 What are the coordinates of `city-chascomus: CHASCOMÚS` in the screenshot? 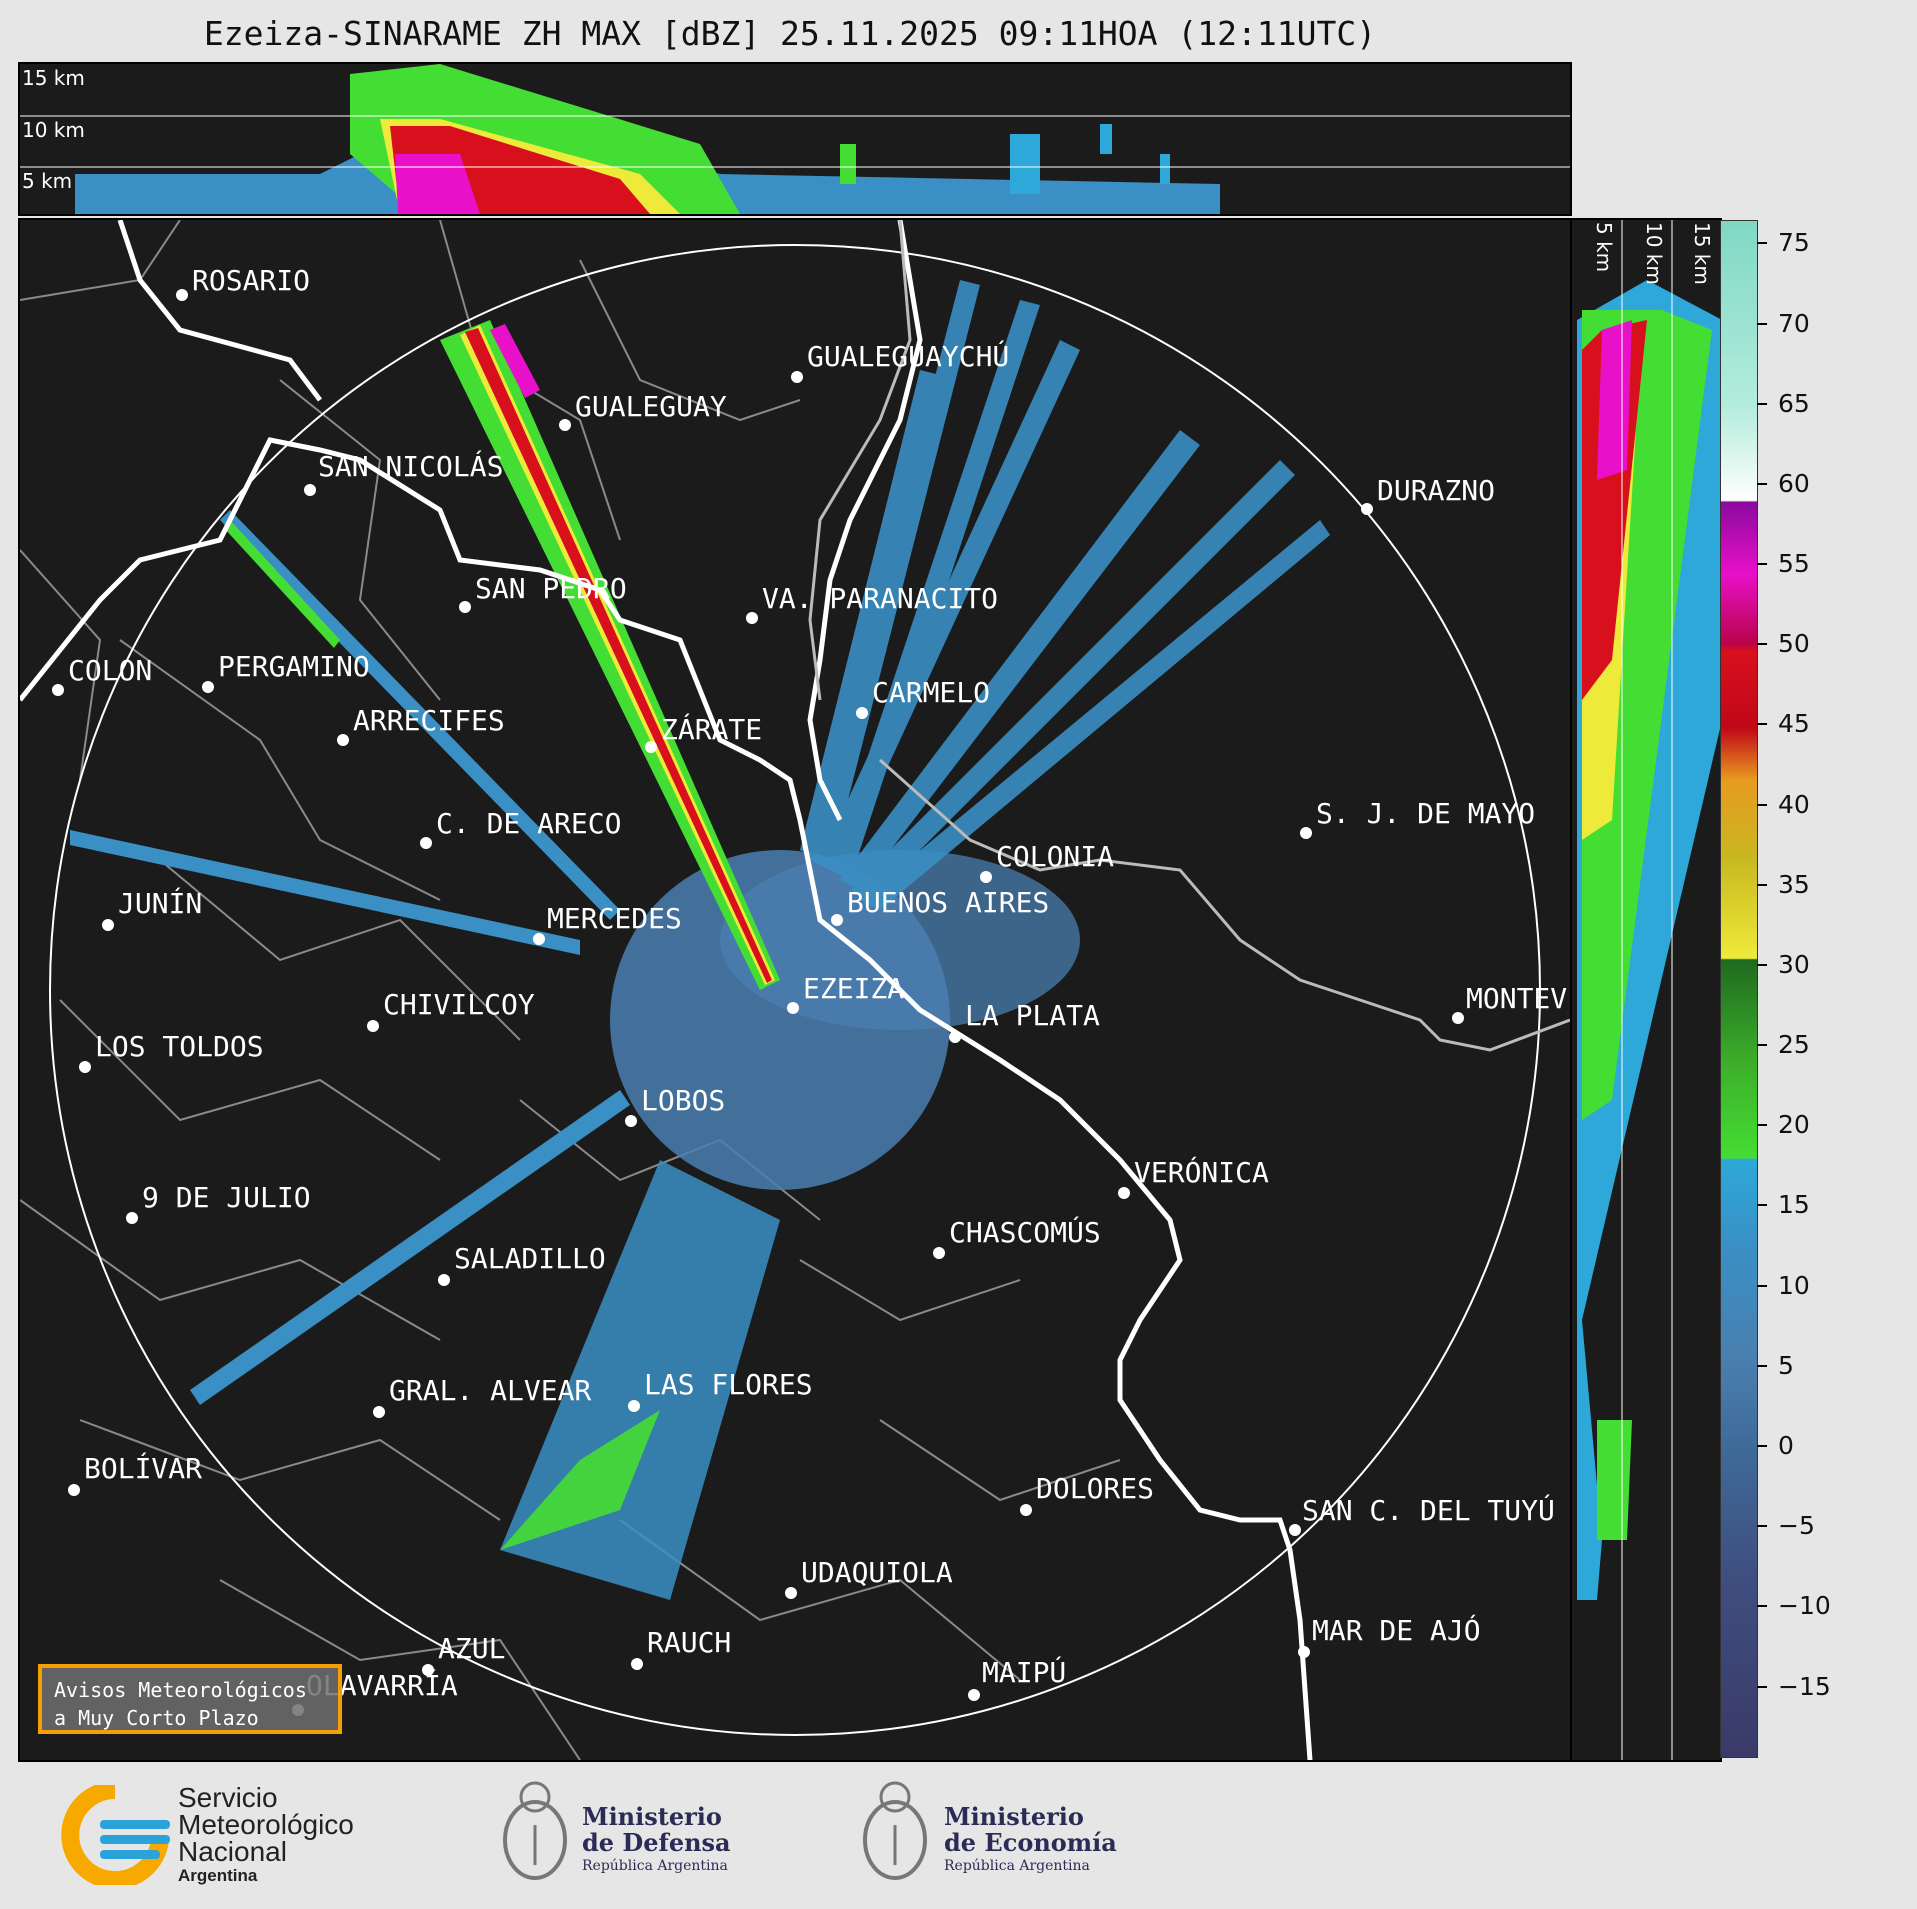 It's located at (1017, 1237).